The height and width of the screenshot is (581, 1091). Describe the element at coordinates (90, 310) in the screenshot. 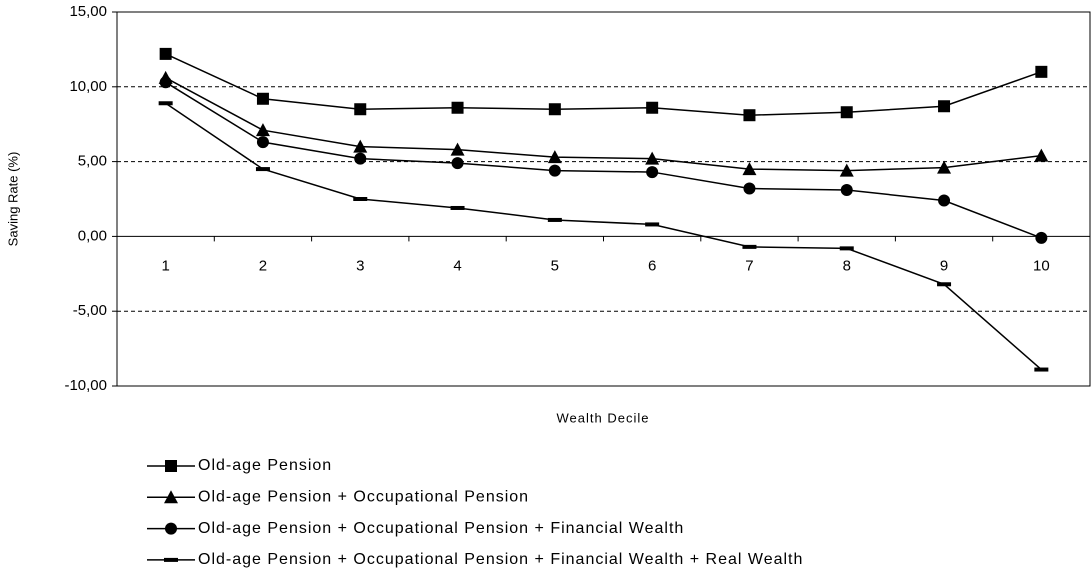

I see `y-tick-label: -5,00` at that location.